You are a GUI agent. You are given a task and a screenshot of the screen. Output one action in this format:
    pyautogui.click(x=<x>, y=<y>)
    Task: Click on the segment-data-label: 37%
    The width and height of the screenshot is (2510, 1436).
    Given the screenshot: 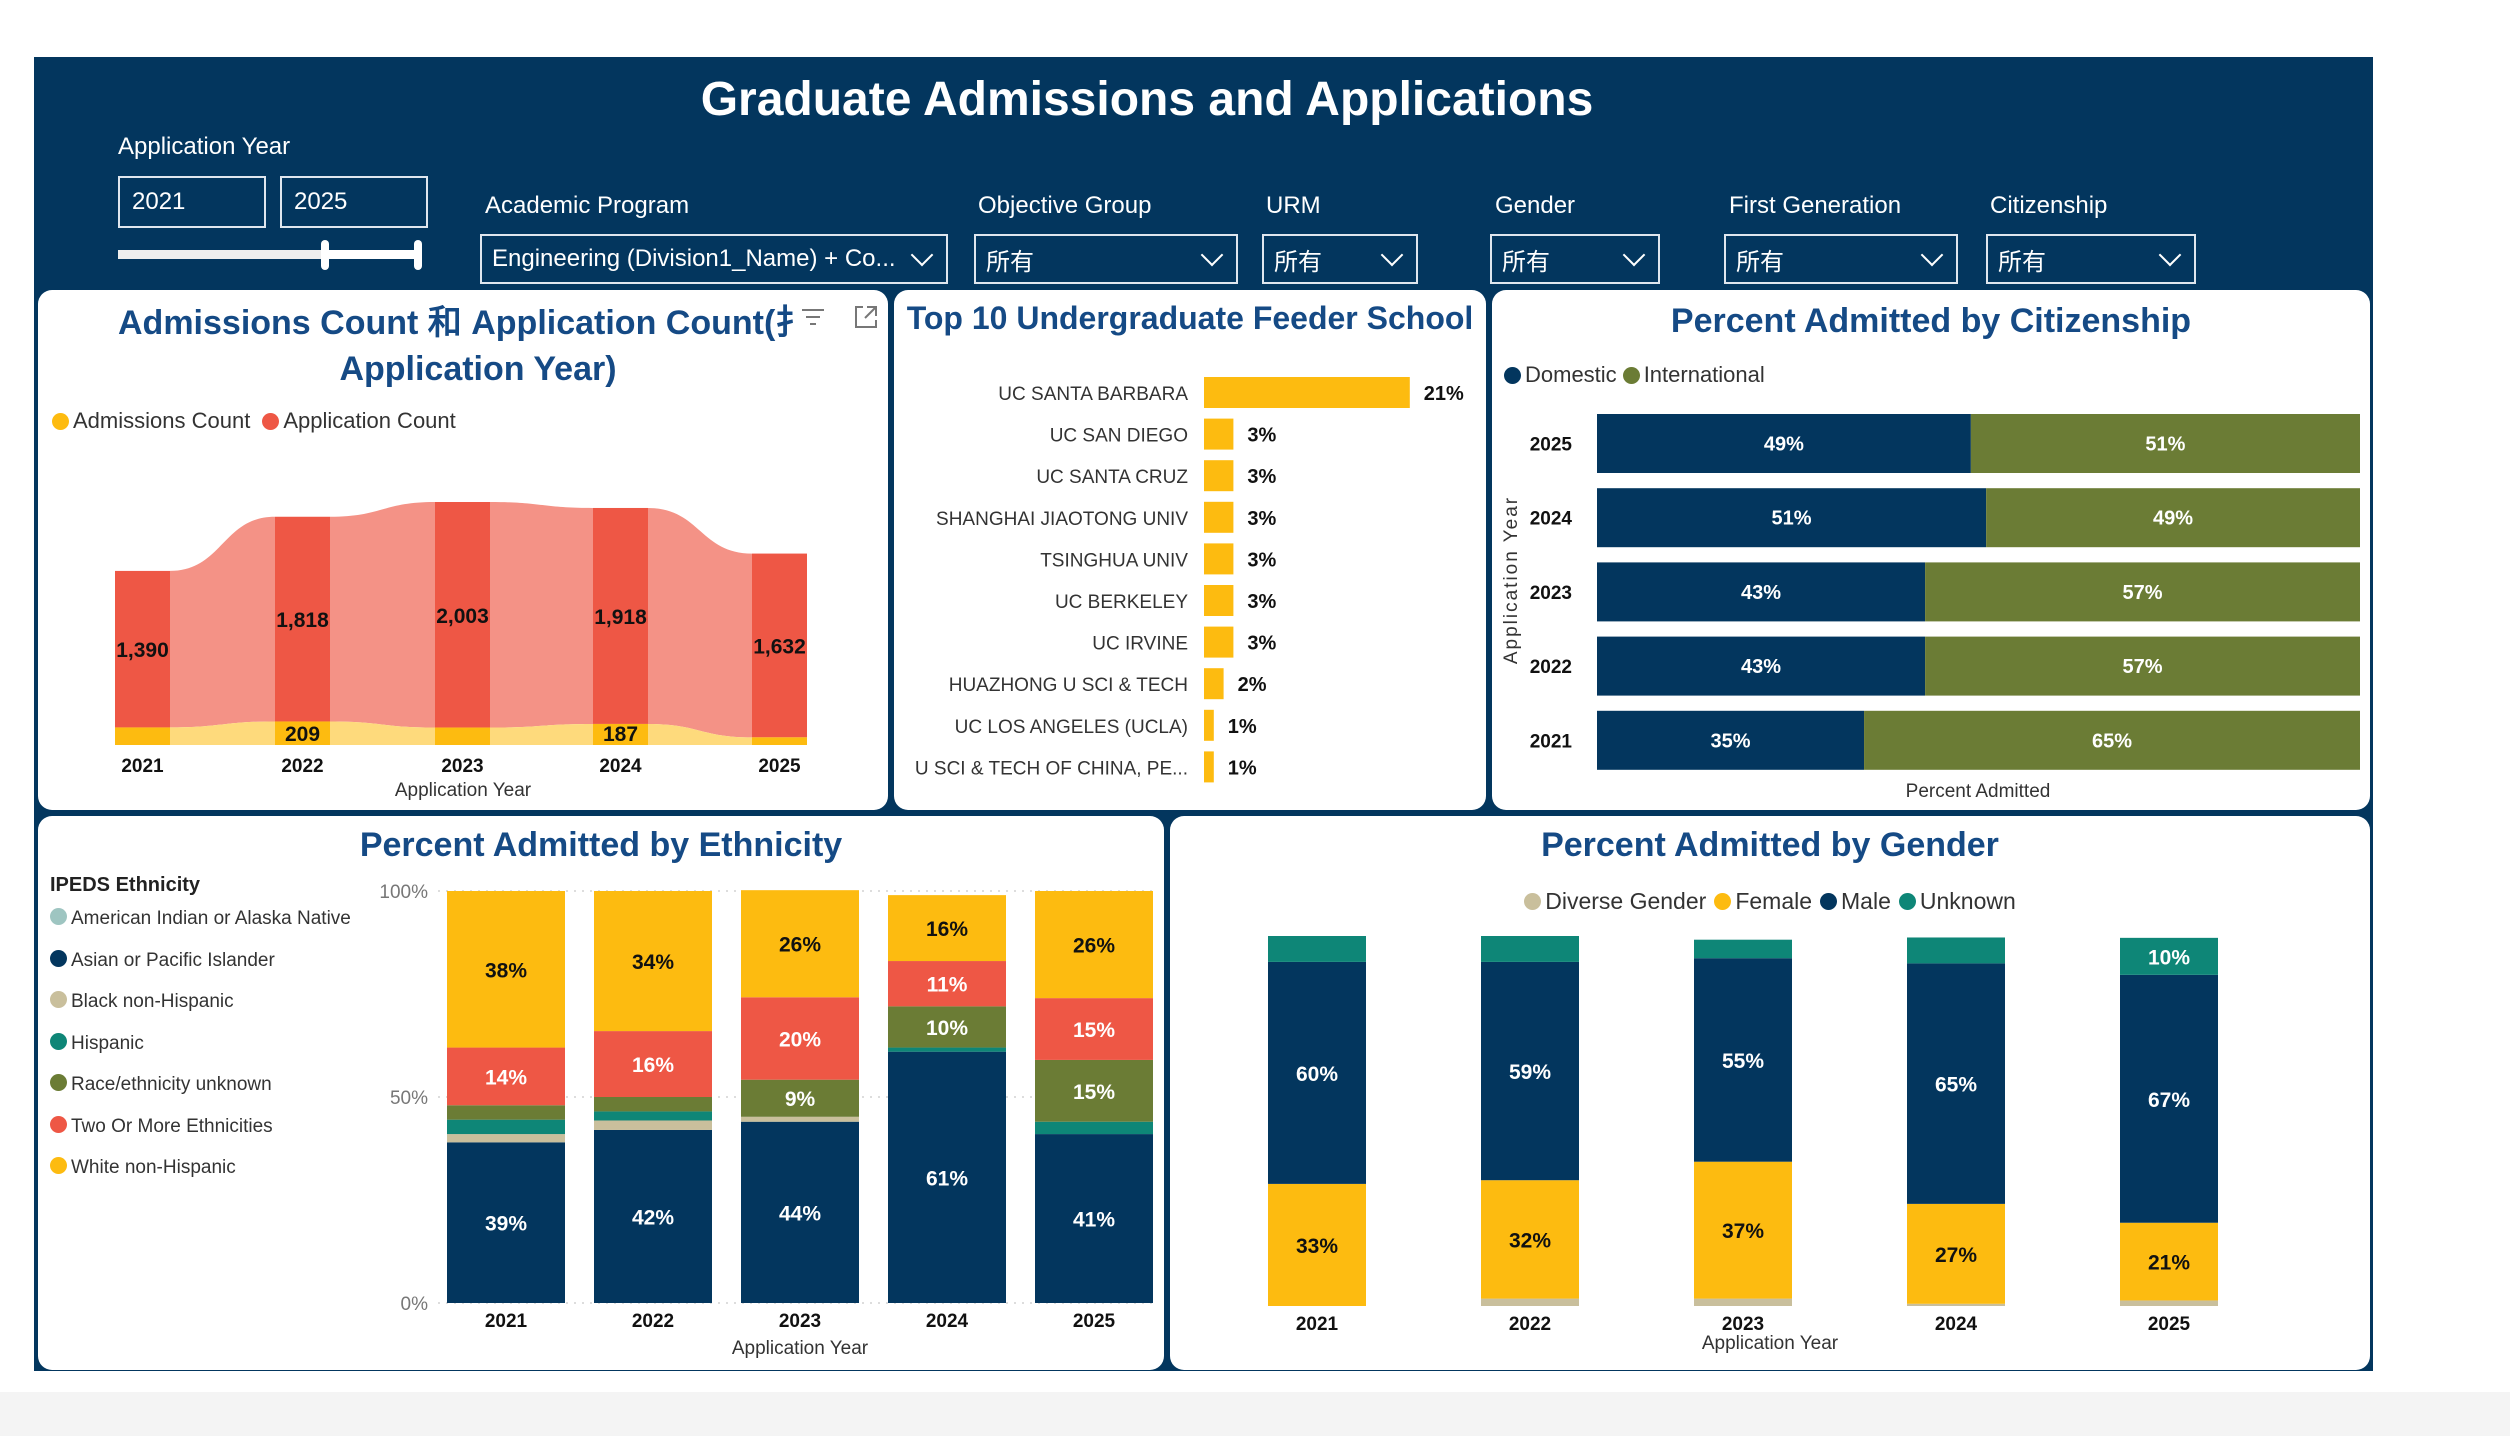 What is the action you would take?
    pyautogui.click(x=1743, y=1231)
    